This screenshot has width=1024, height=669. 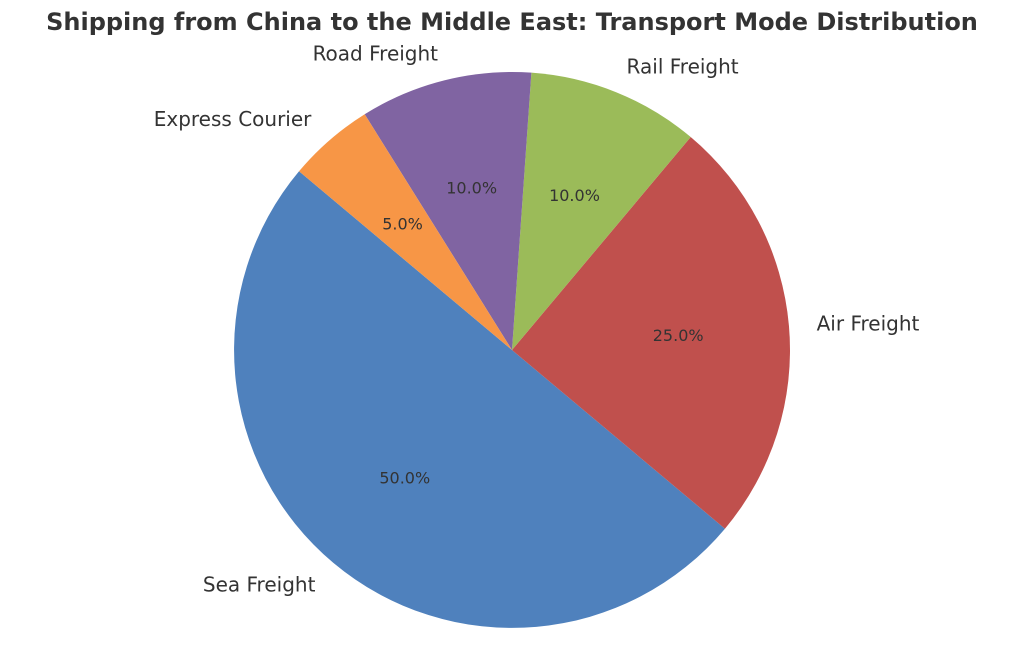 I want to click on category-label-express-courier: Express Courier, so click(x=233, y=119).